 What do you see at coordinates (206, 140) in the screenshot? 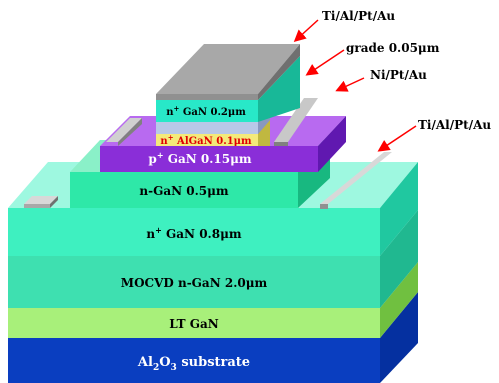
I see `algan-label: n+ AlGaN 0.1μm` at bounding box center [206, 140].